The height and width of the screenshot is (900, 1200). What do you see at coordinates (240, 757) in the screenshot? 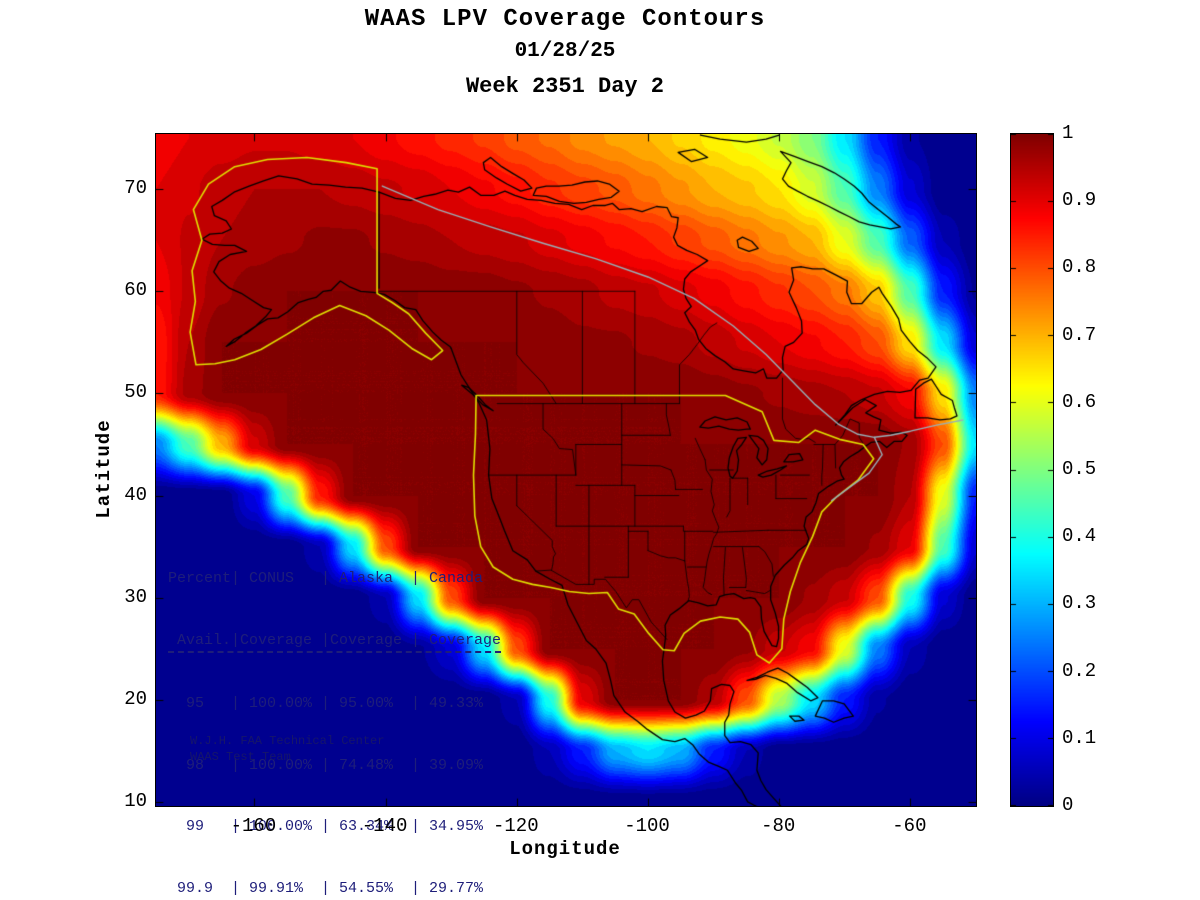
I see `credit-line-team: WAAS Test Team` at bounding box center [240, 757].